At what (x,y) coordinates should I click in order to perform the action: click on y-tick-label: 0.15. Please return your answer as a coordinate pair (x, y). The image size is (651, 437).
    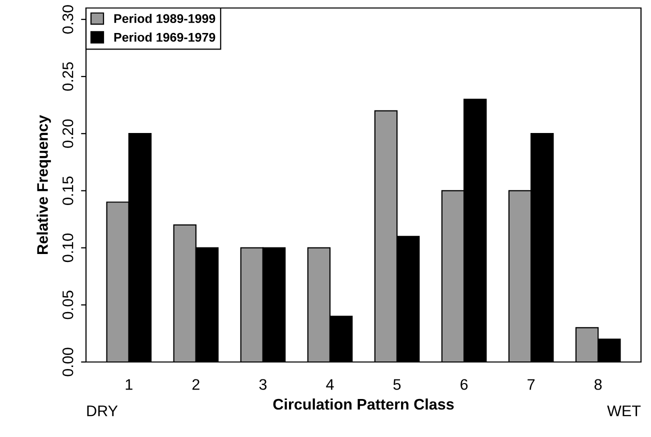
    Looking at the image, I should click on (68, 190).